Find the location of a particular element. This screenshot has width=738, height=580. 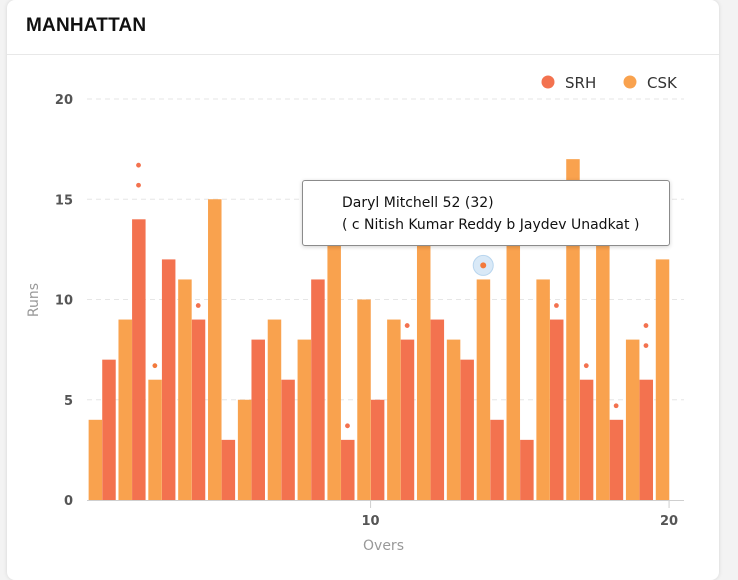

legend: SRH CSK is located at coordinates (609, 83).